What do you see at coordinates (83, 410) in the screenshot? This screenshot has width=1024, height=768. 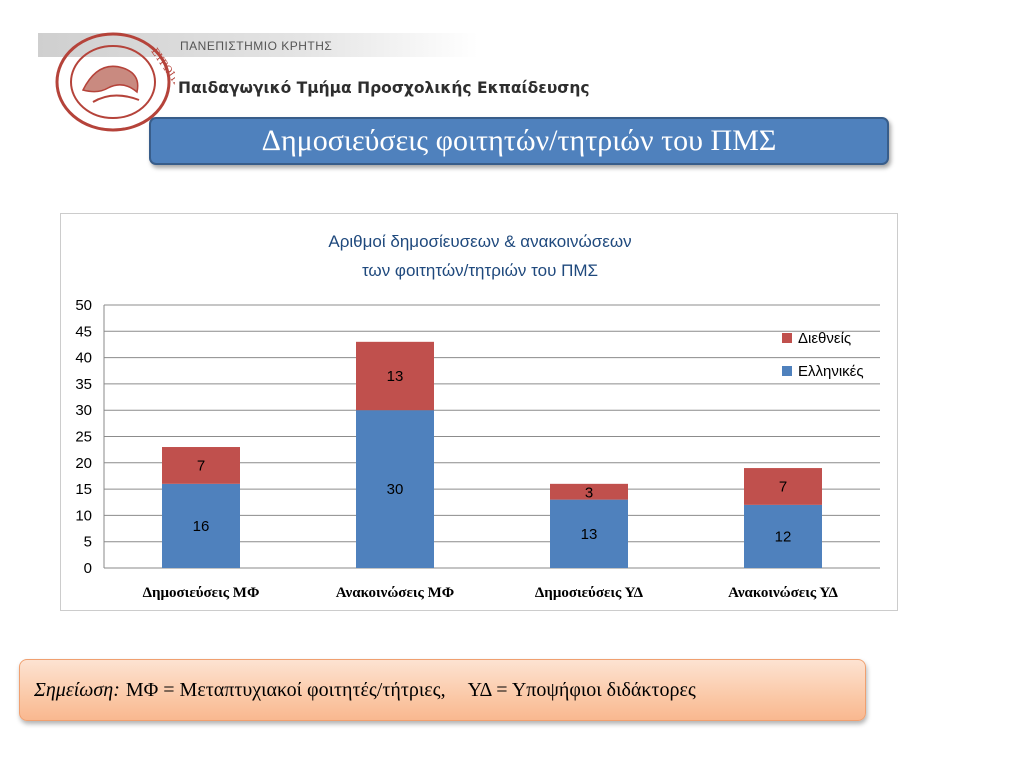 I see `y-tick-label: 30` at bounding box center [83, 410].